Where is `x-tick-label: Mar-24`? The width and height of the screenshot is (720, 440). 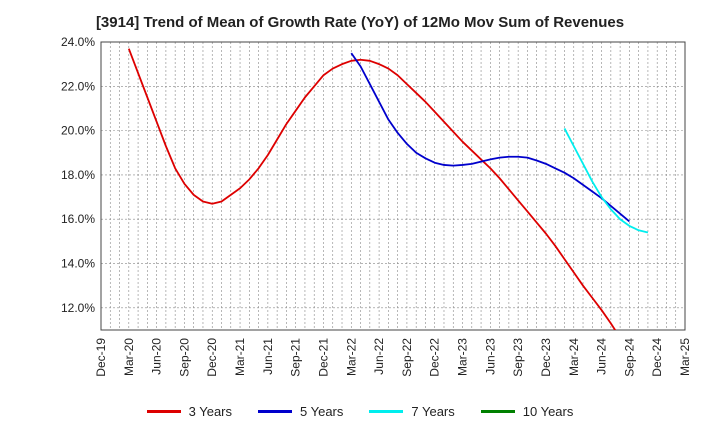
x-tick-label: Mar-24 is located at coordinates (574, 357).